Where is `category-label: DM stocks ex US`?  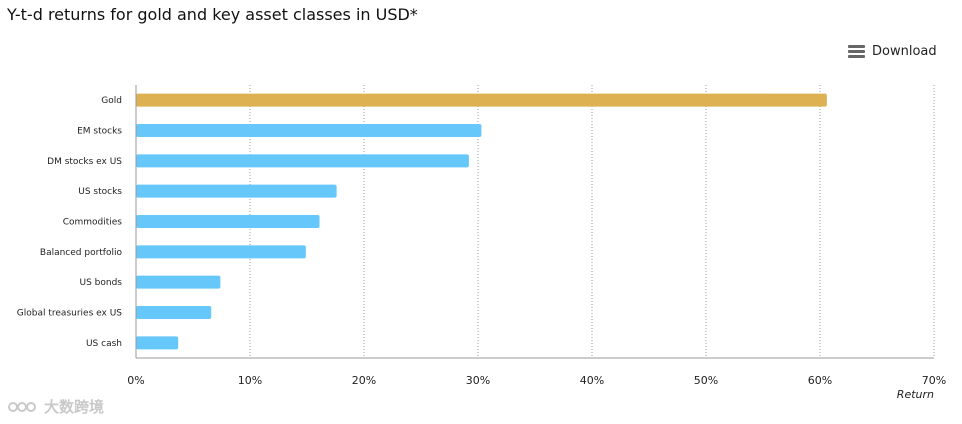 category-label: DM stocks ex US is located at coordinates (84, 162).